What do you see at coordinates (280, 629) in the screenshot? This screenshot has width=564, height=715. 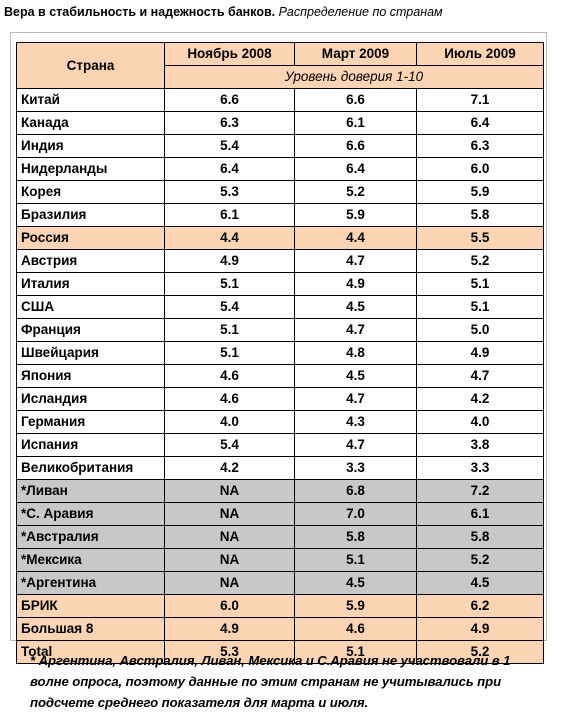 I see `table-row: Большая 8 4.9 4.6 4.9` at bounding box center [280, 629].